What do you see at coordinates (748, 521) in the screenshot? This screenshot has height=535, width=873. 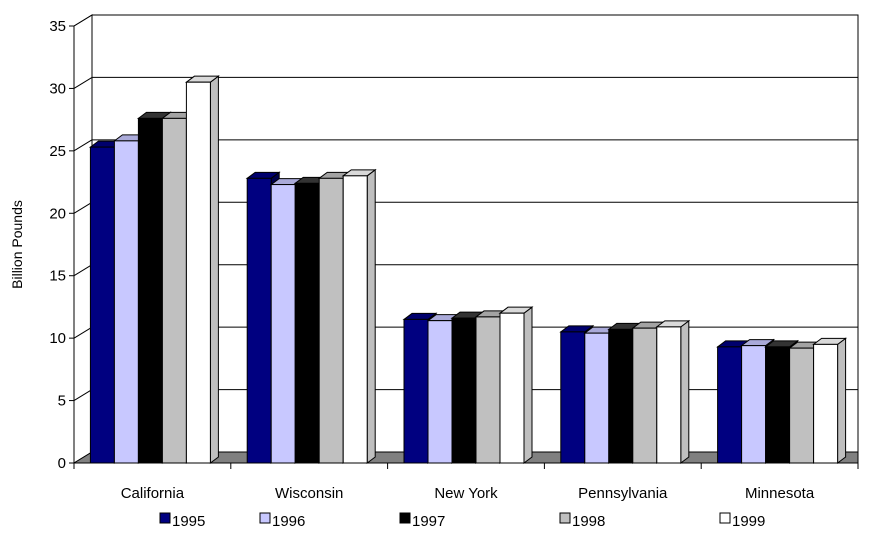 I see `legend-label: 1999` at bounding box center [748, 521].